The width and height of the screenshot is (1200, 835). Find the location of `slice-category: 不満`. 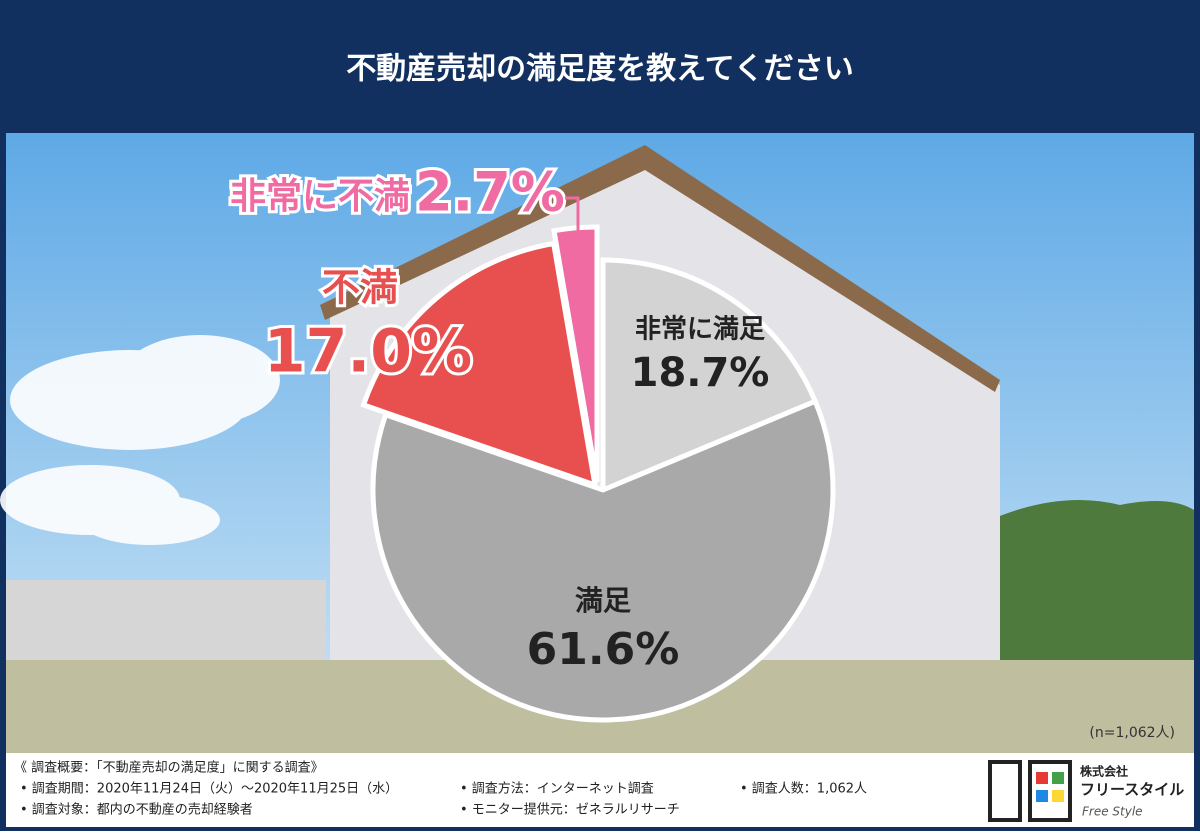

slice-category: 不満 is located at coordinates (360, 288).